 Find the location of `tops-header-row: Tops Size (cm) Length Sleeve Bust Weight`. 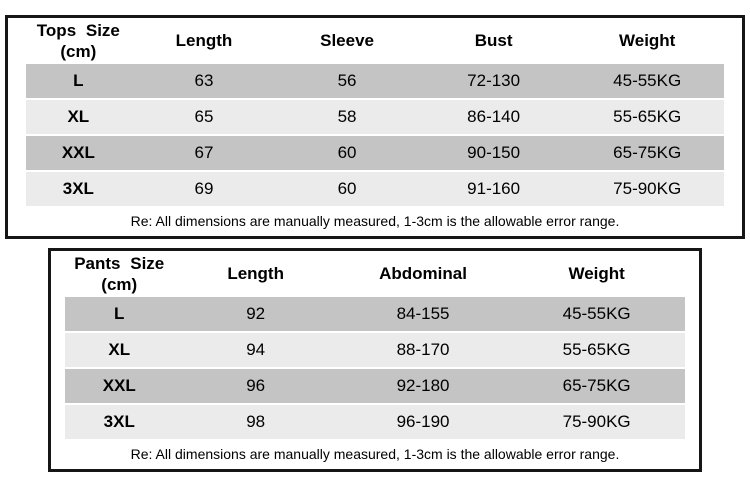

tops-header-row: Tops Size (cm) Length Sleeve Bust Weight is located at coordinates (375, 41).